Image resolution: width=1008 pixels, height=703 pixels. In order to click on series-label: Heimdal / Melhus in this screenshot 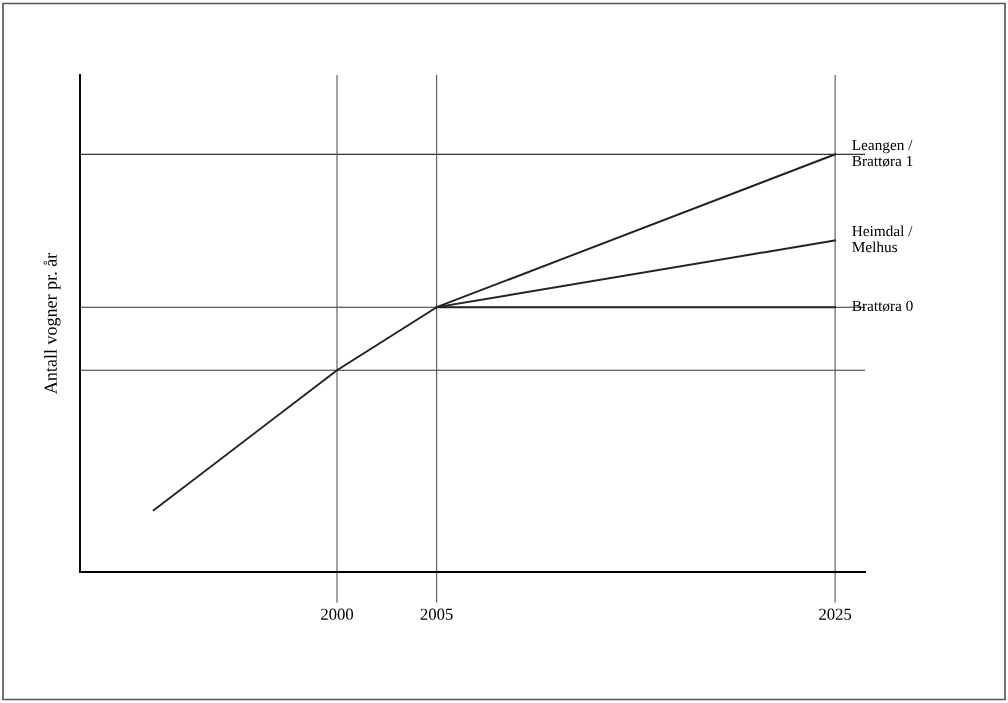, I will do `click(882, 239)`.